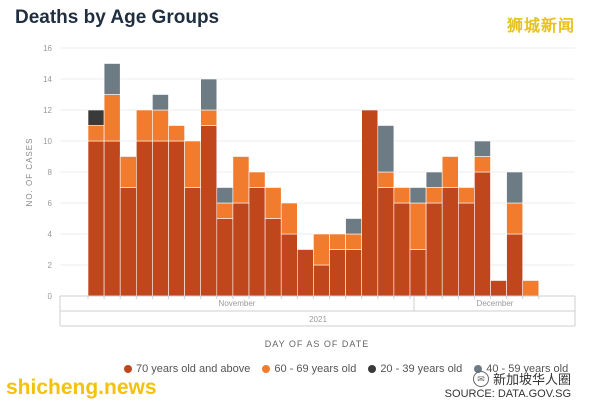  I want to click on legend-swatch-70-plus, so click(128, 369).